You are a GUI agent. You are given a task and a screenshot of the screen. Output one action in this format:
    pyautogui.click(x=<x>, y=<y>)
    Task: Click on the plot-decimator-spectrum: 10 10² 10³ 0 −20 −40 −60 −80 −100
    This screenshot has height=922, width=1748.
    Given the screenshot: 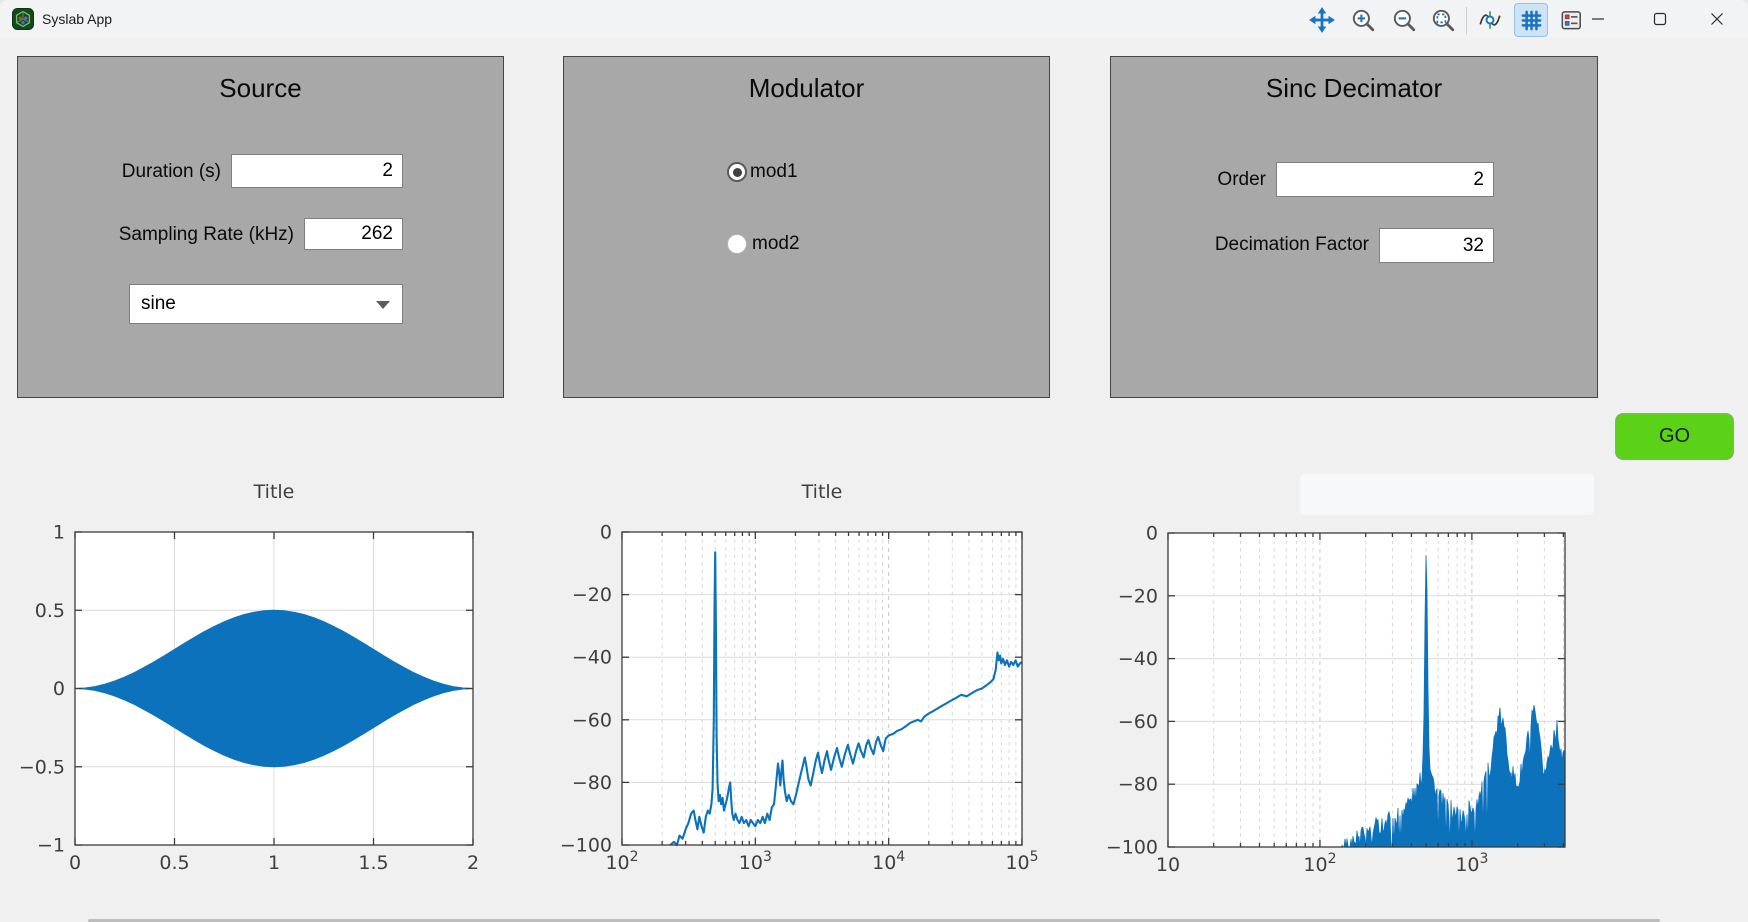 What is the action you would take?
    pyautogui.click(x=1336, y=699)
    